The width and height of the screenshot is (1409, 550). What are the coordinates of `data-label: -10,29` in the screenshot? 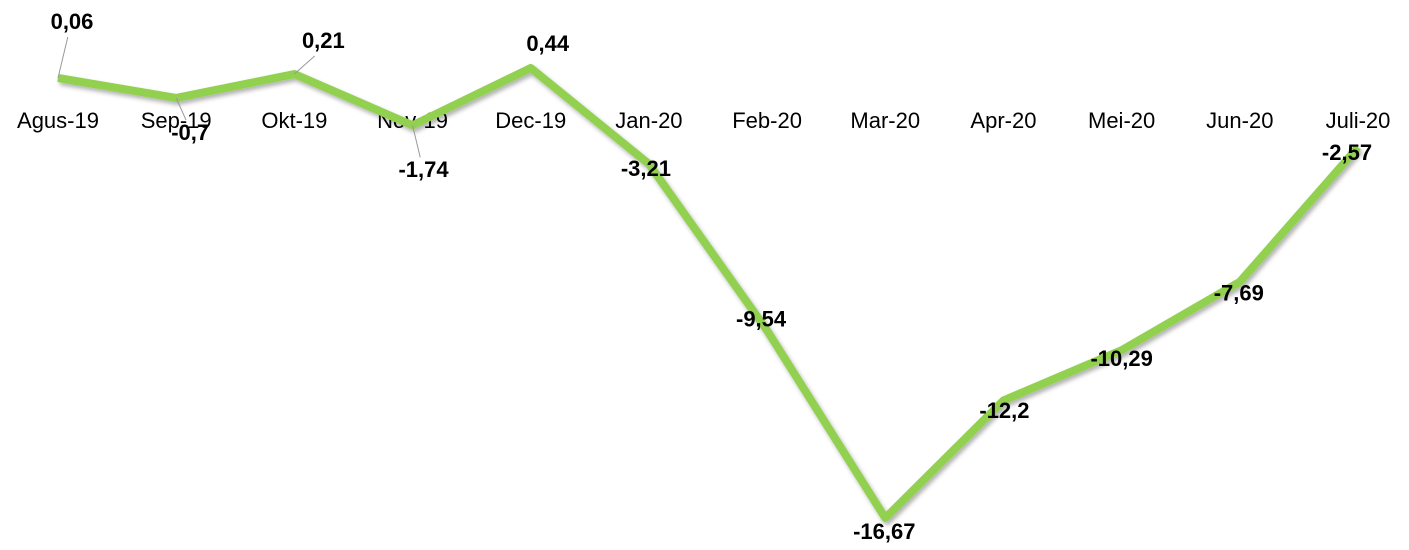 It's located at (1121, 358).